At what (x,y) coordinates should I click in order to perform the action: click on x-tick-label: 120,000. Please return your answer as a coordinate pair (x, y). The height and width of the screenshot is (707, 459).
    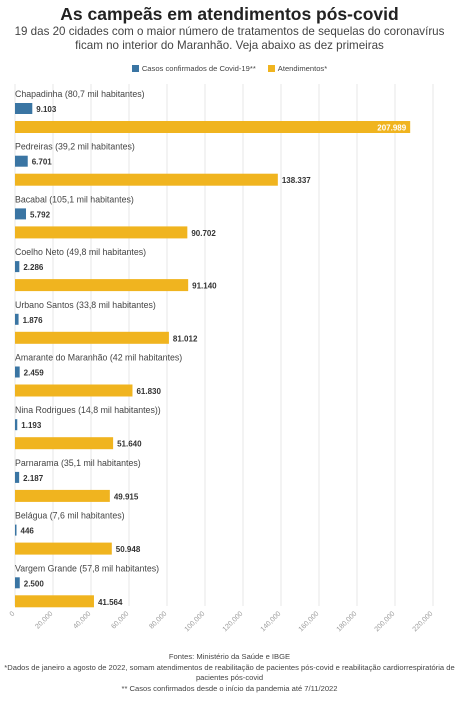
    Looking at the image, I should click on (233, 621).